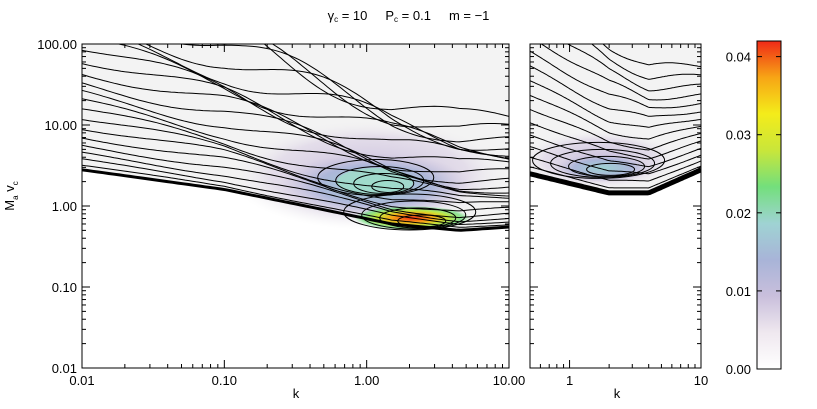 The image size is (817, 409). What do you see at coordinates (569, 380) in the screenshot?
I see `x-tick-label: 1` at bounding box center [569, 380].